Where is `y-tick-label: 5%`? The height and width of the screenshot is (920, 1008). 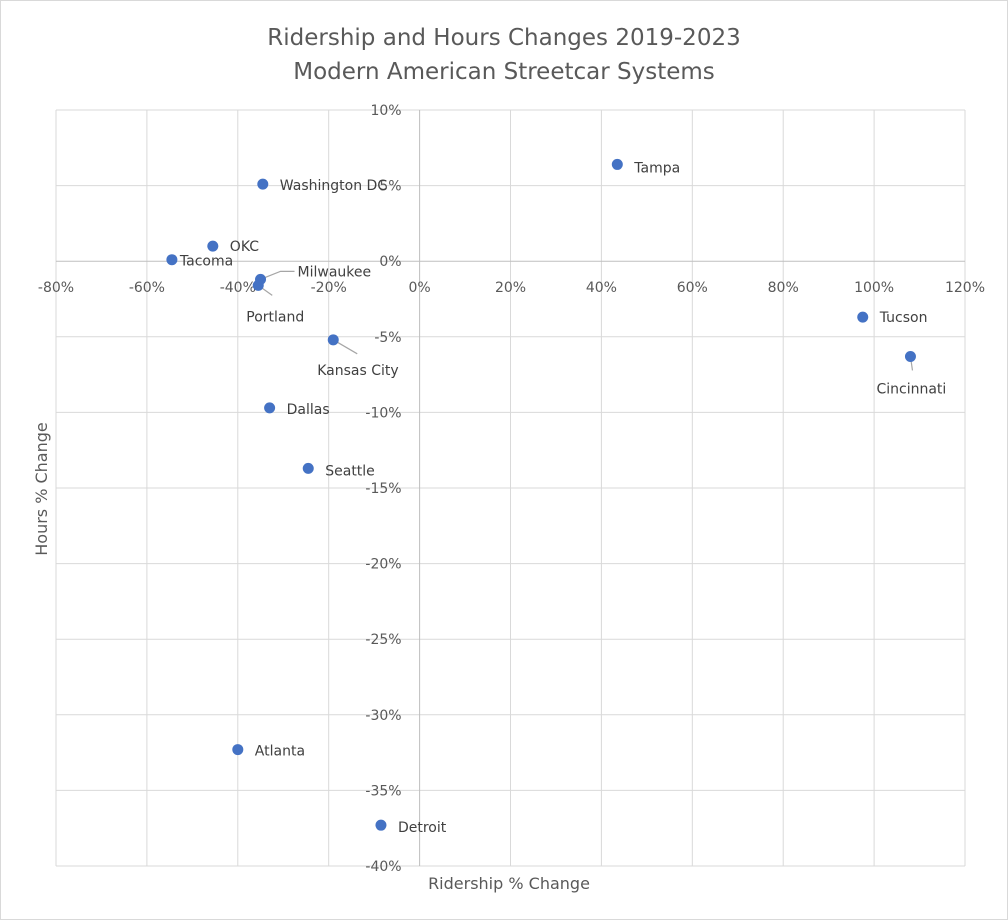
y-tick-label: 5% is located at coordinates (390, 187).